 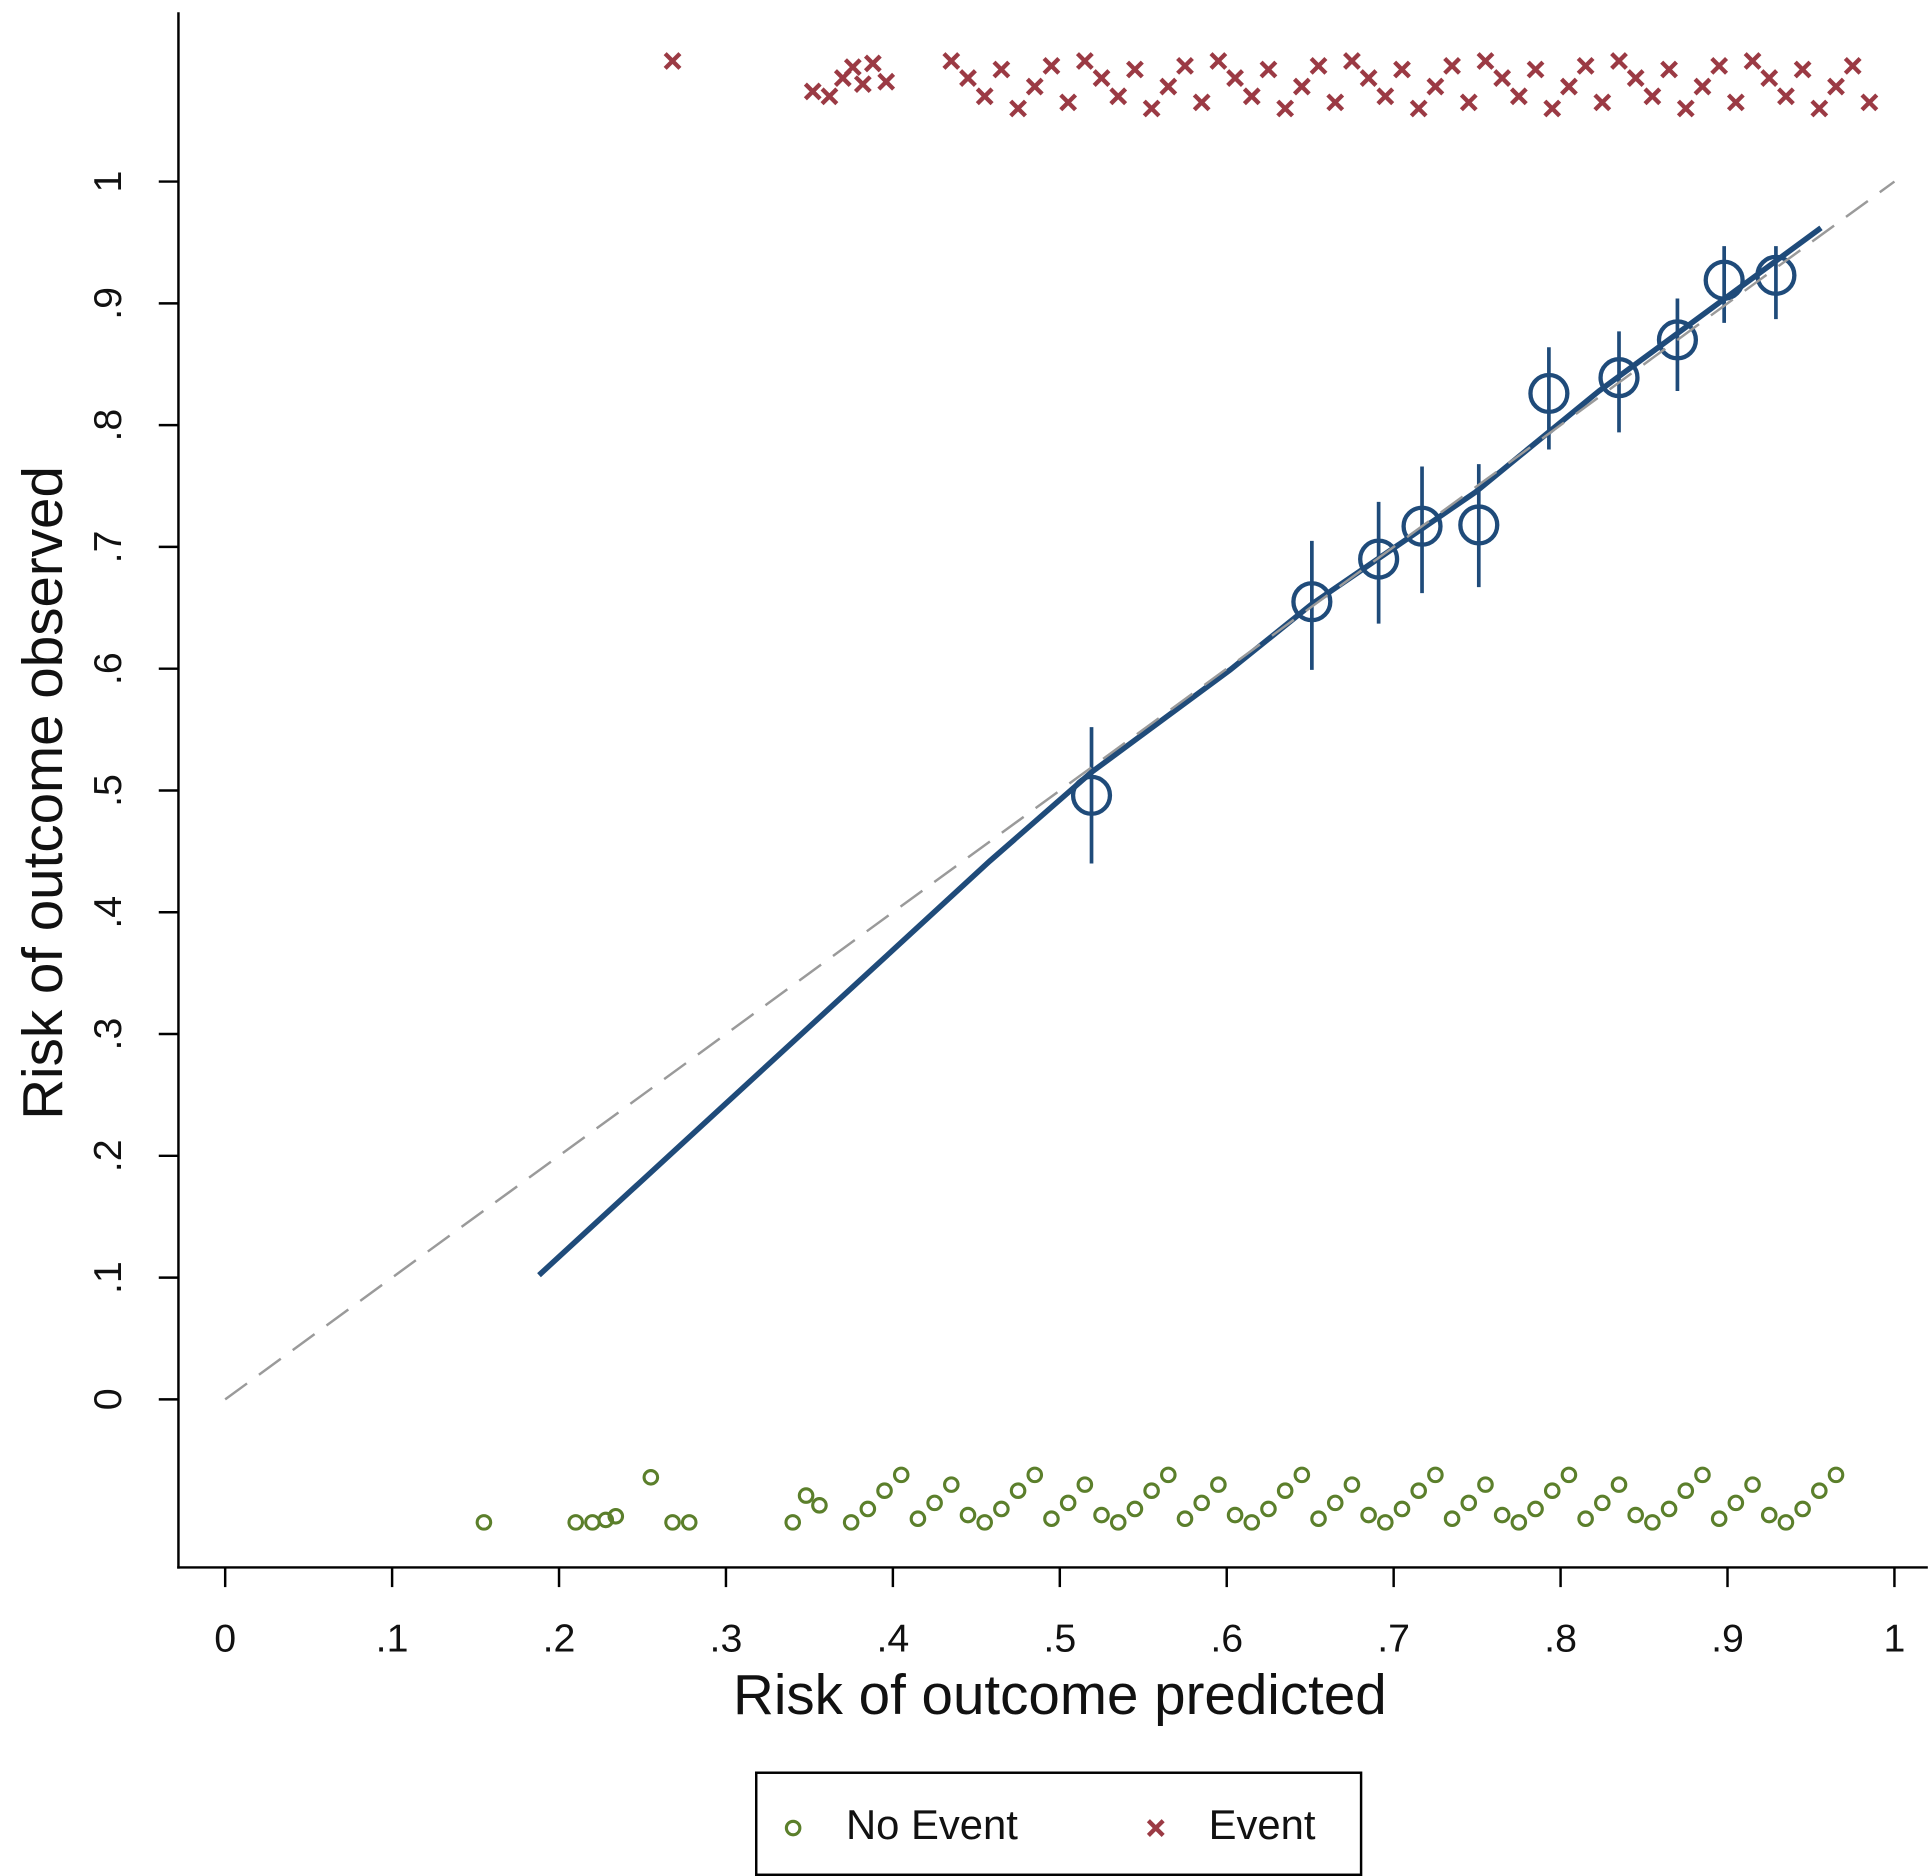 What do you see at coordinates (108, 1034) in the screenshot?
I see `y-tick-label: .3` at bounding box center [108, 1034].